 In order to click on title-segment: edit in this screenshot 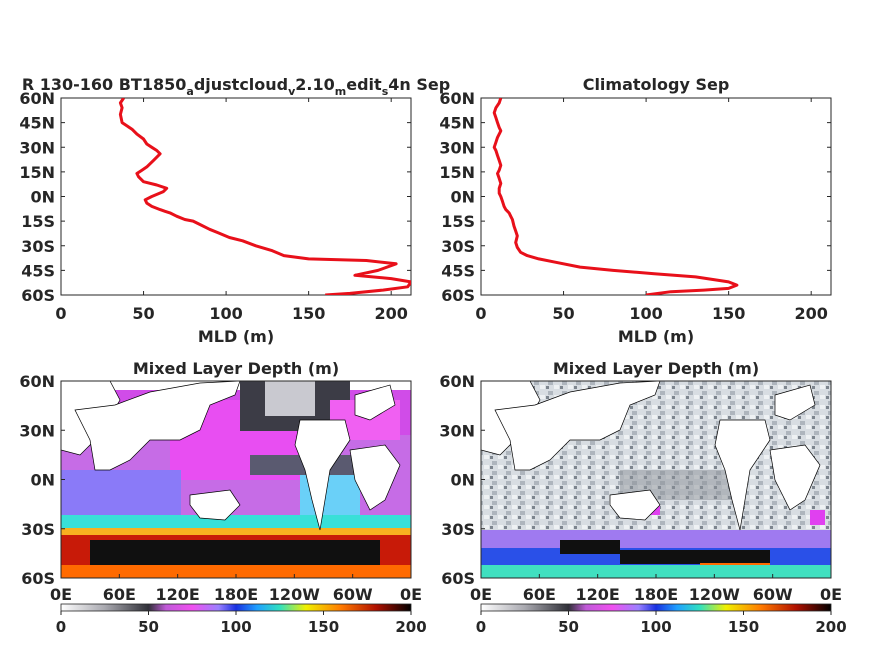, I will do `click(364, 84)`.